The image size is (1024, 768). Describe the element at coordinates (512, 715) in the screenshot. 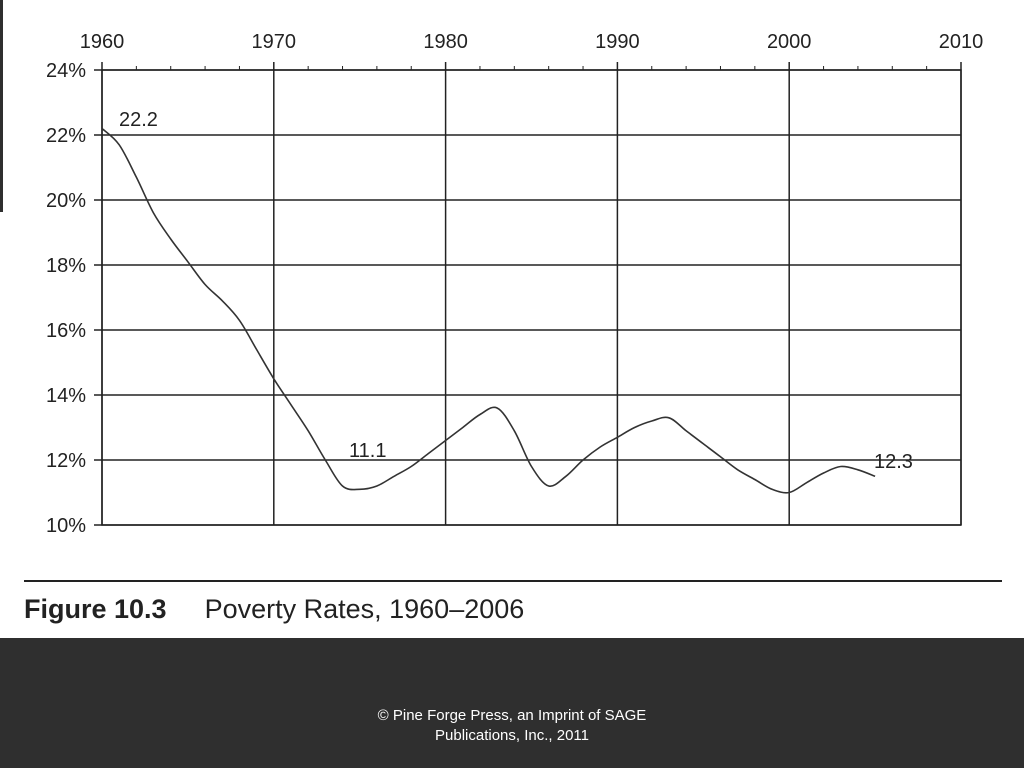

I see `copyright-line-1: © Pine Forge Press, an Imprint of SAGE` at that location.